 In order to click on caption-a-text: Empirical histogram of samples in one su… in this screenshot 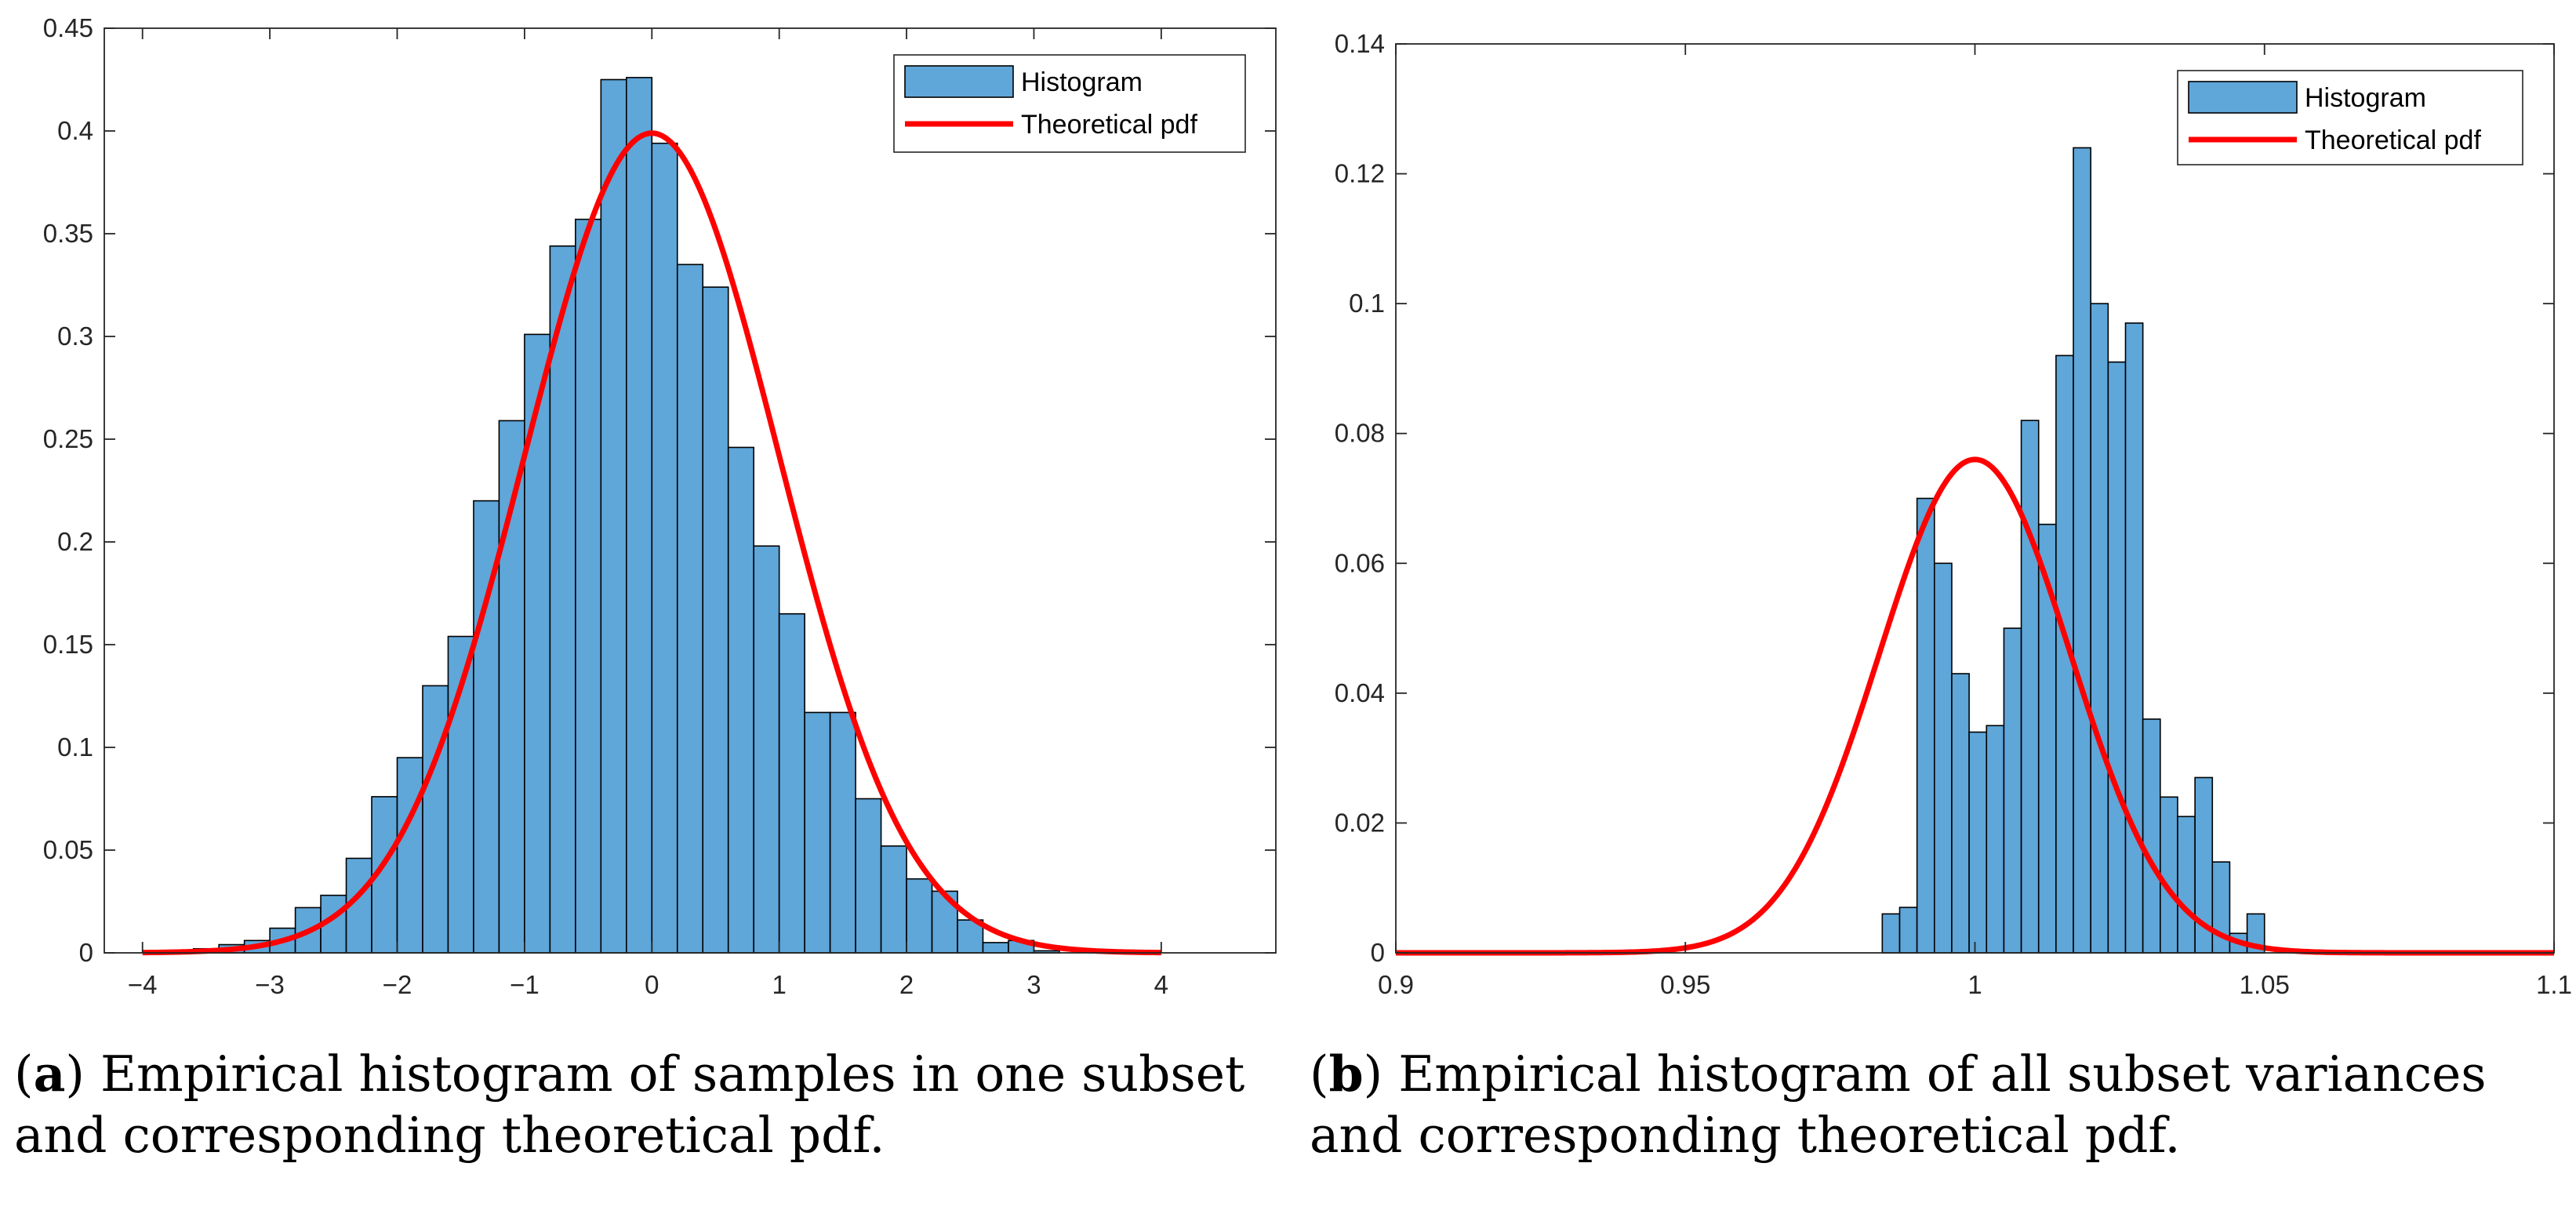, I will do `click(629, 1104)`.